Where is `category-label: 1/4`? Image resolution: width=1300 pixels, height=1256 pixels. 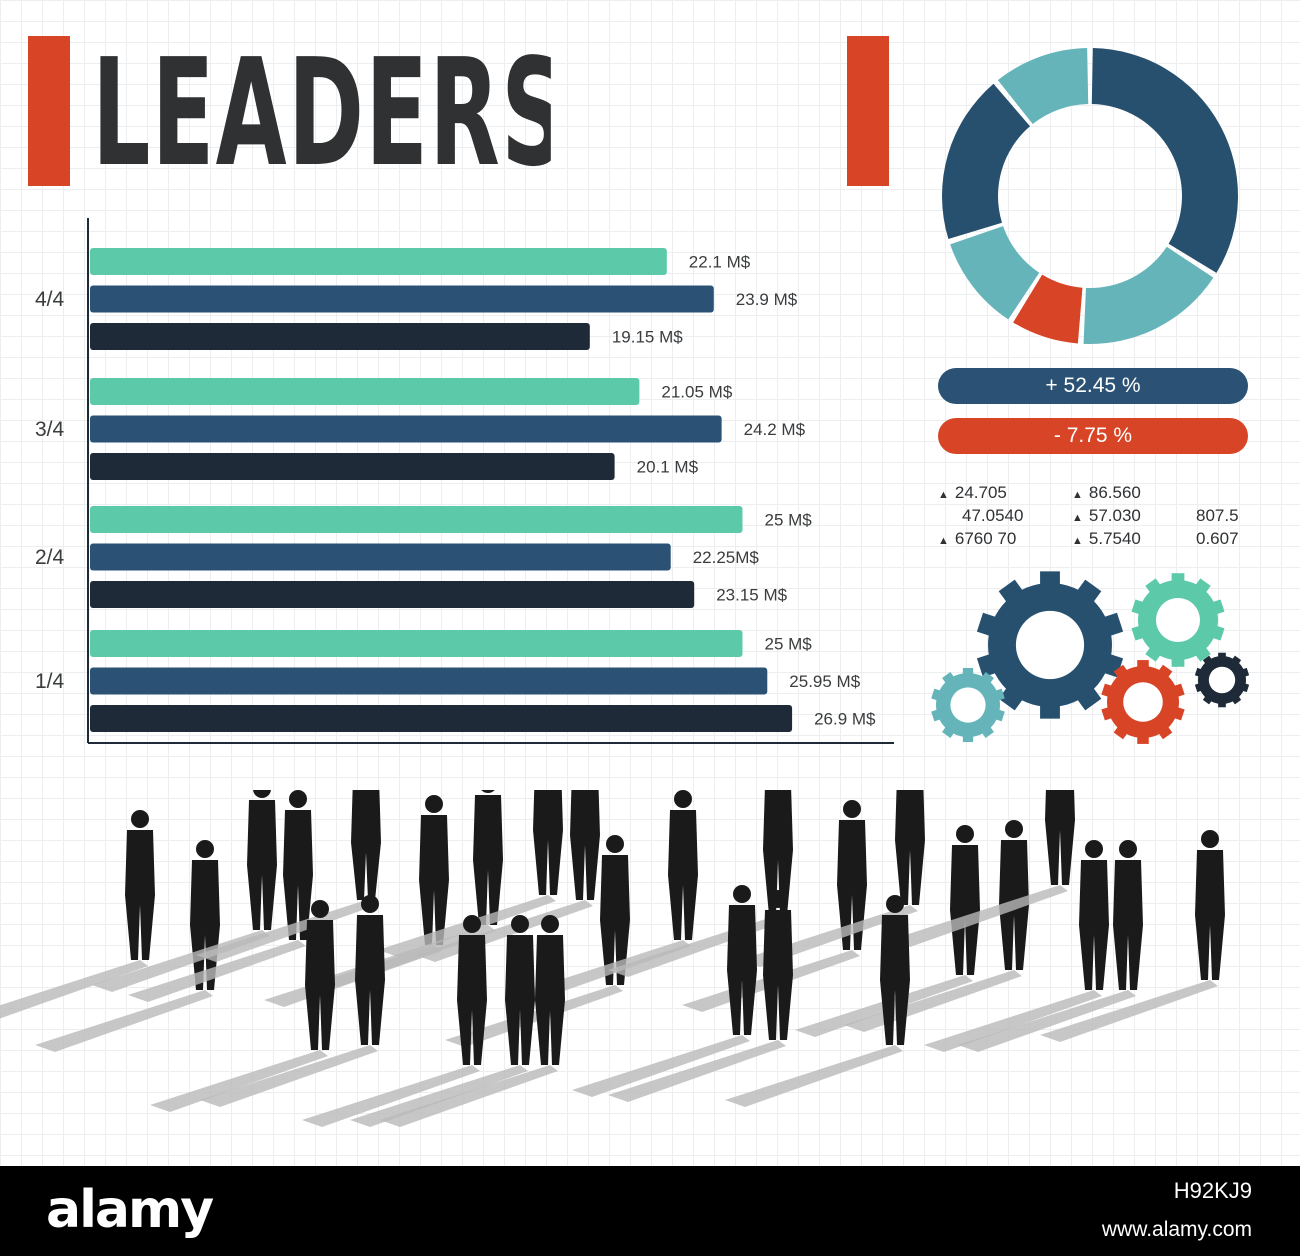 category-label: 1/4 is located at coordinates (50, 681).